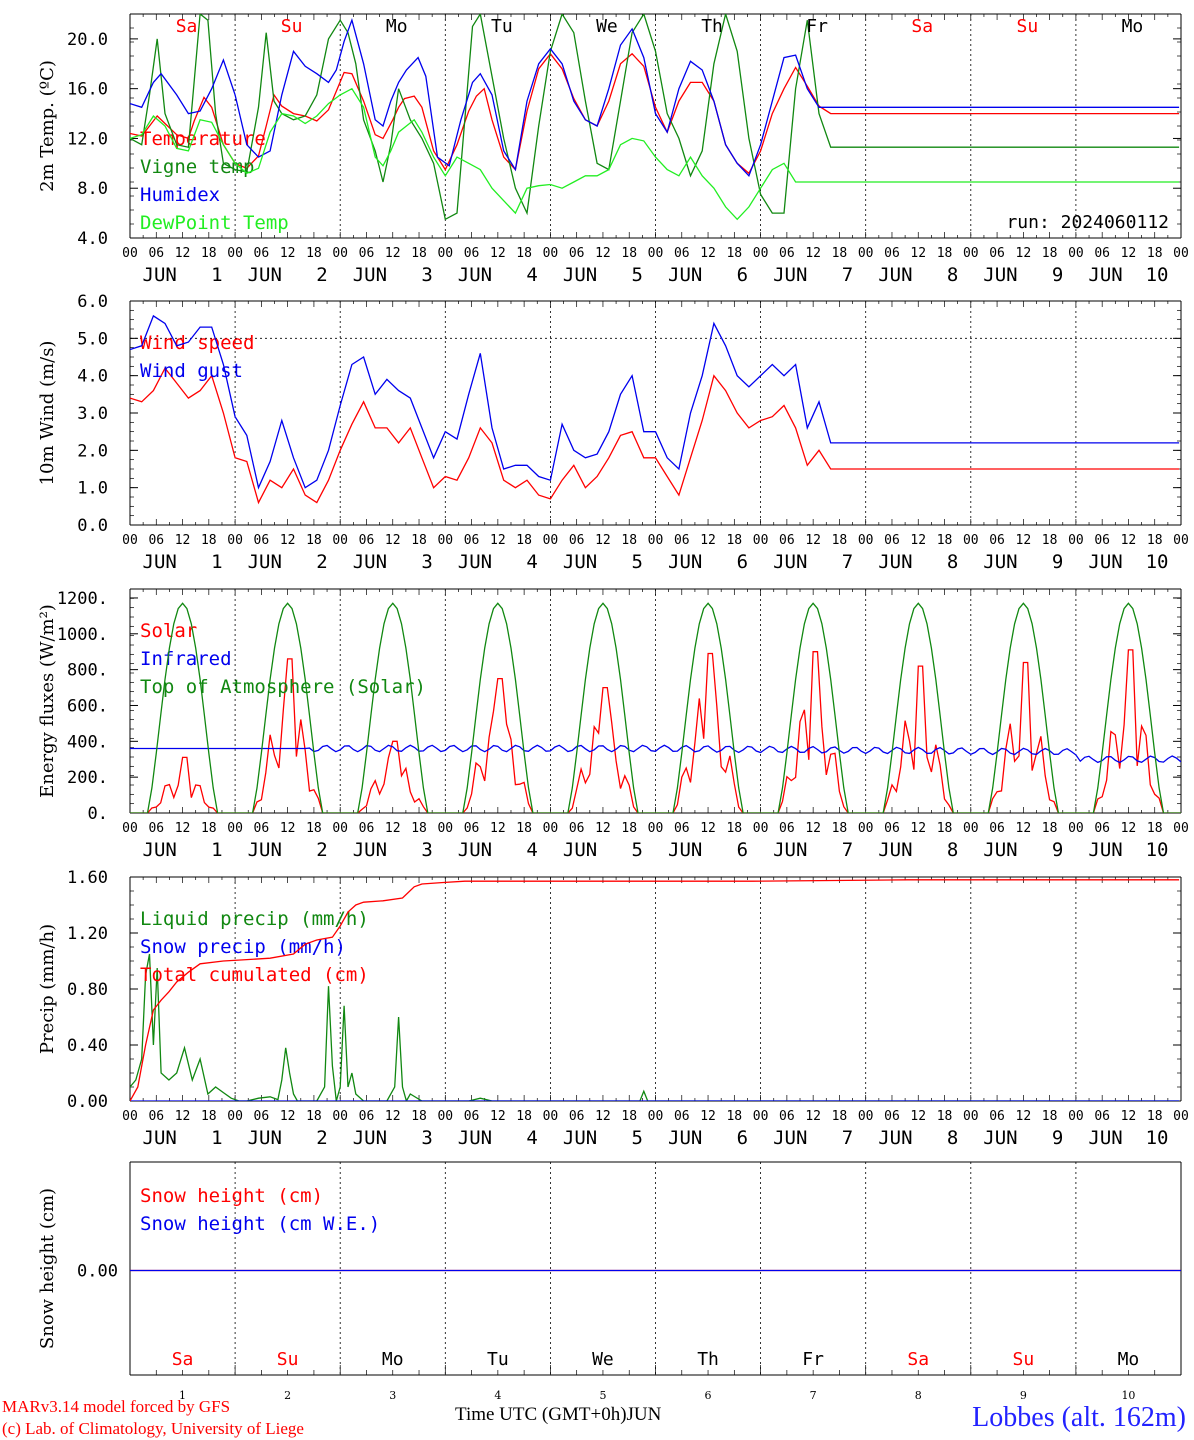 This screenshot has width=1194, height=1440. Describe the element at coordinates (87, 990) in the screenshot. I see `y-tick-label: 0.80` at that location.